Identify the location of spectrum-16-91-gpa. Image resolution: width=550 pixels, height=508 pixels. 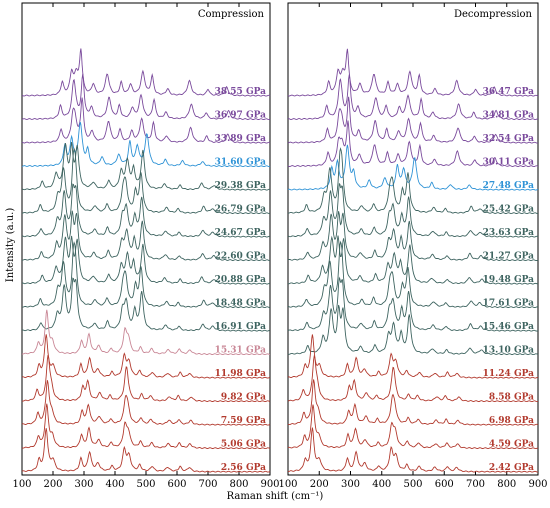
(146, 304).